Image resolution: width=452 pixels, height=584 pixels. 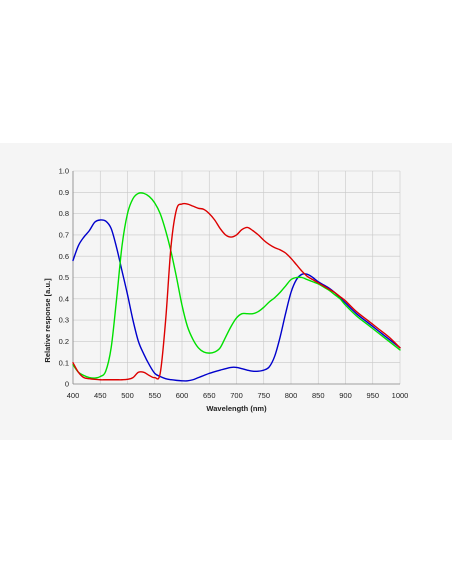 What do you see at coordinates (73, 395) in the screenshot?
I see `x-tick-label: 400` at bounding box center [73, 395].